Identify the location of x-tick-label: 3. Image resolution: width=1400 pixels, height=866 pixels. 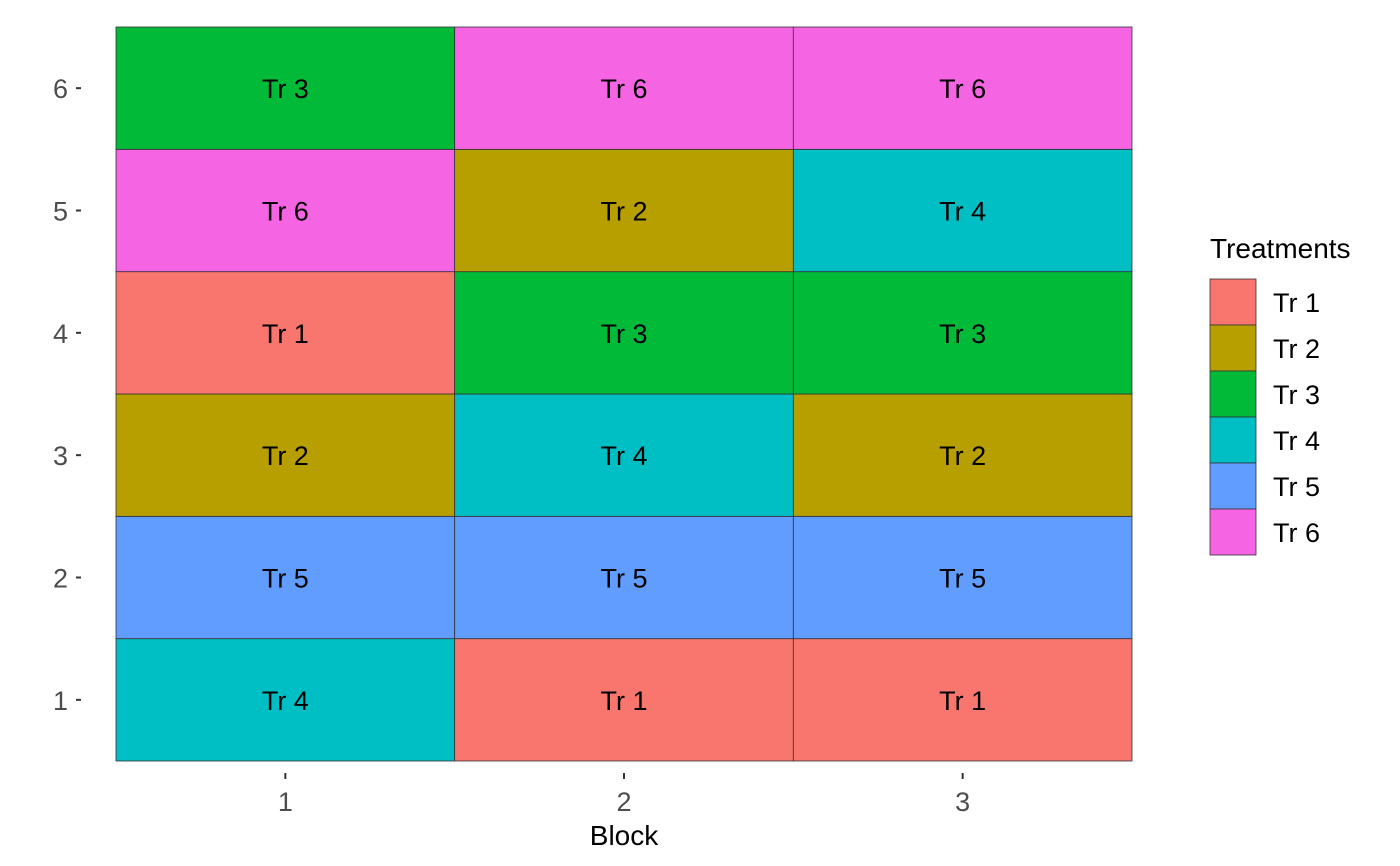
(962, 802).